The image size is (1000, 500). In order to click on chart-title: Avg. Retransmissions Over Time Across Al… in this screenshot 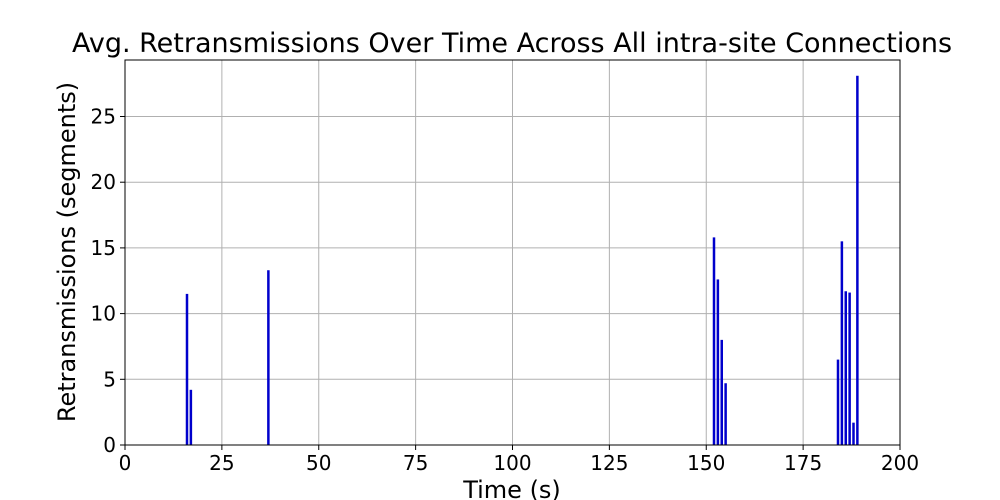, I will do `click(512, 43)`.